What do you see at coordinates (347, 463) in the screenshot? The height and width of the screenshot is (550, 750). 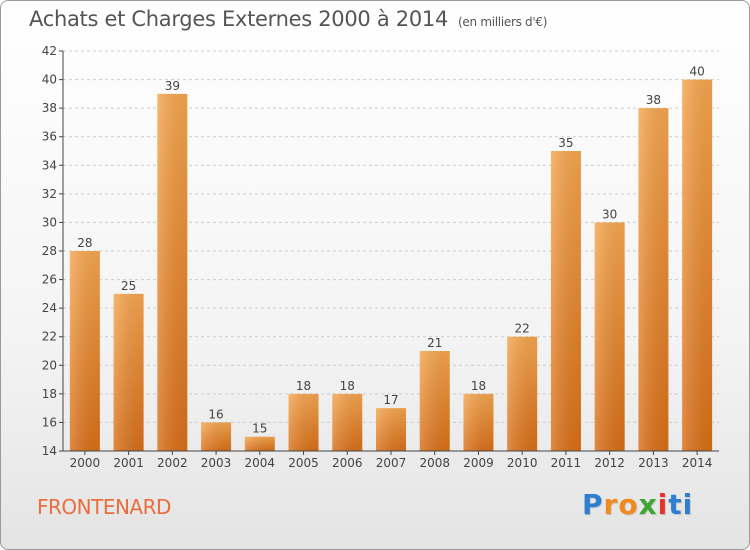 I see `x-tick-label: 2006` at bounding box center [347, 463].